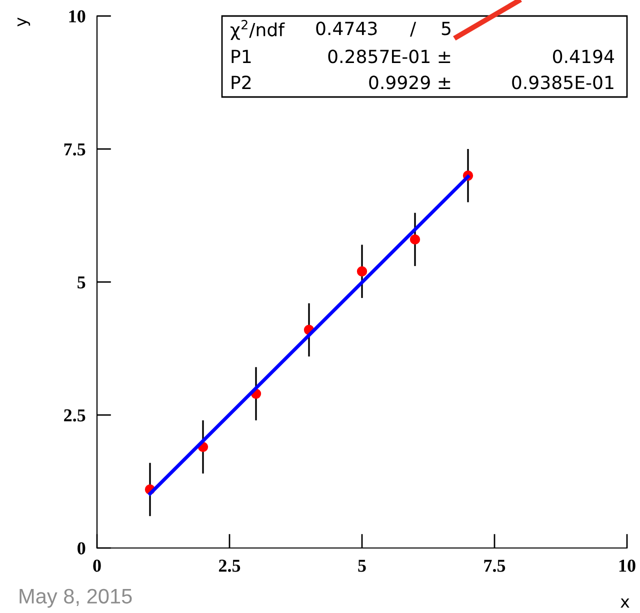 The height and width of the screenshot is (613, 640). I want to click on x-axis-title: x, so click(625, 603).